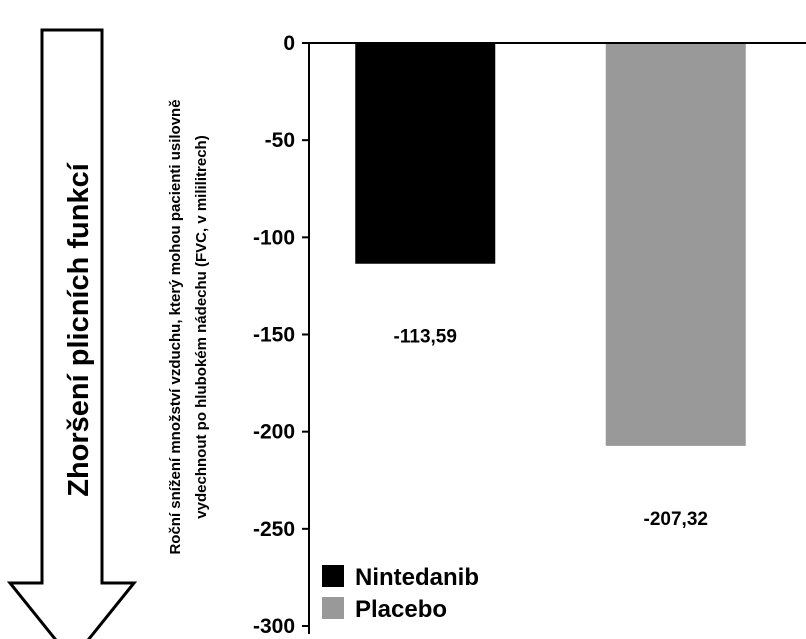  I want to click on data-label-placebo: -207,32, so click(676, 519).